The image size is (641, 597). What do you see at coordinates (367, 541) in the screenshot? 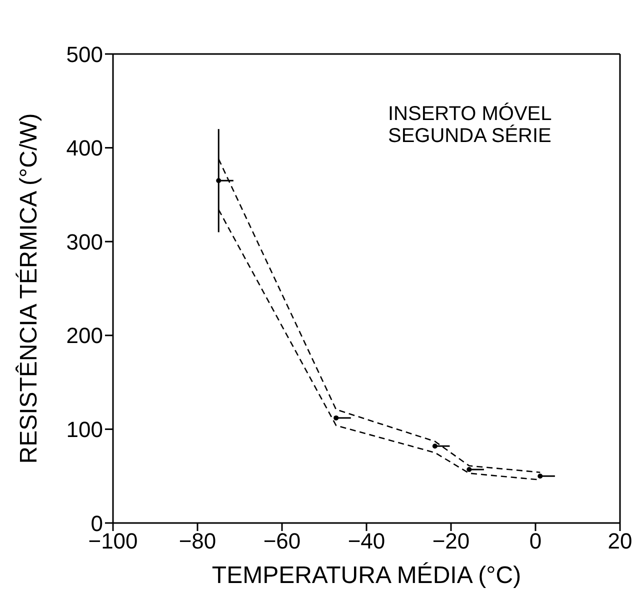
I see `x-tick-label: −40` at bounding box center [367, 541].